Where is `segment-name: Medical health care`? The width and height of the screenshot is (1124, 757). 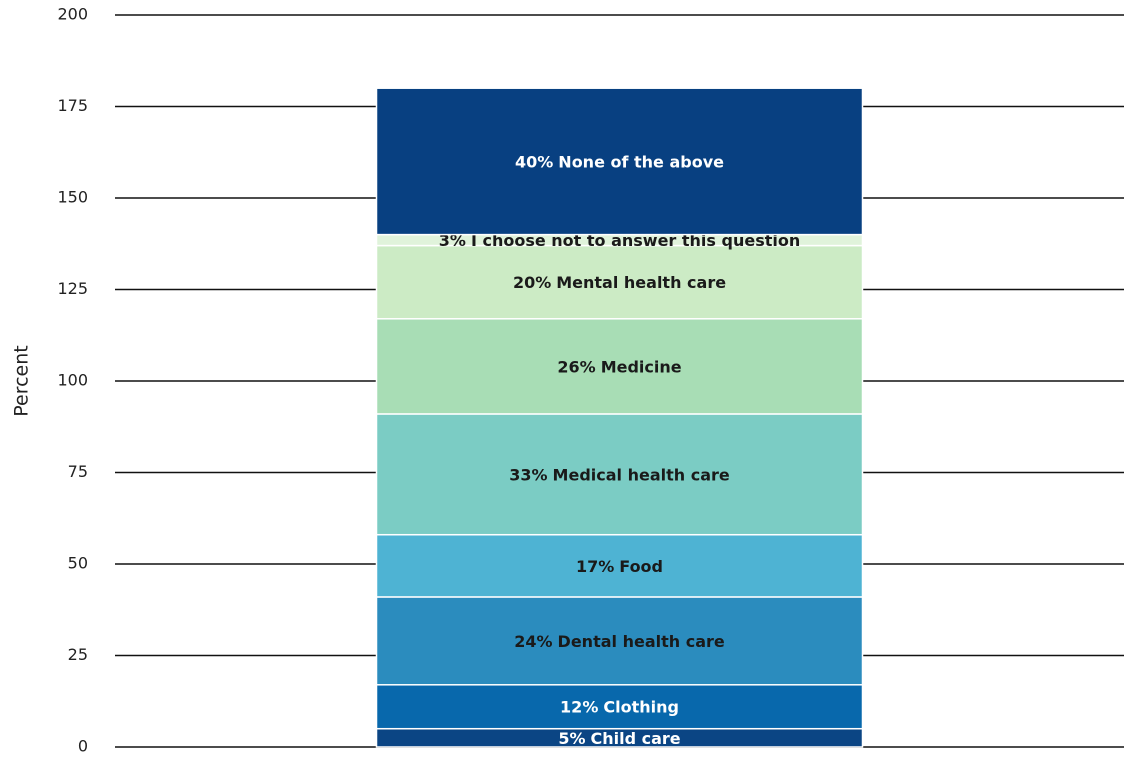
segment-name: Medical health care is located at coordinates (641, 474).